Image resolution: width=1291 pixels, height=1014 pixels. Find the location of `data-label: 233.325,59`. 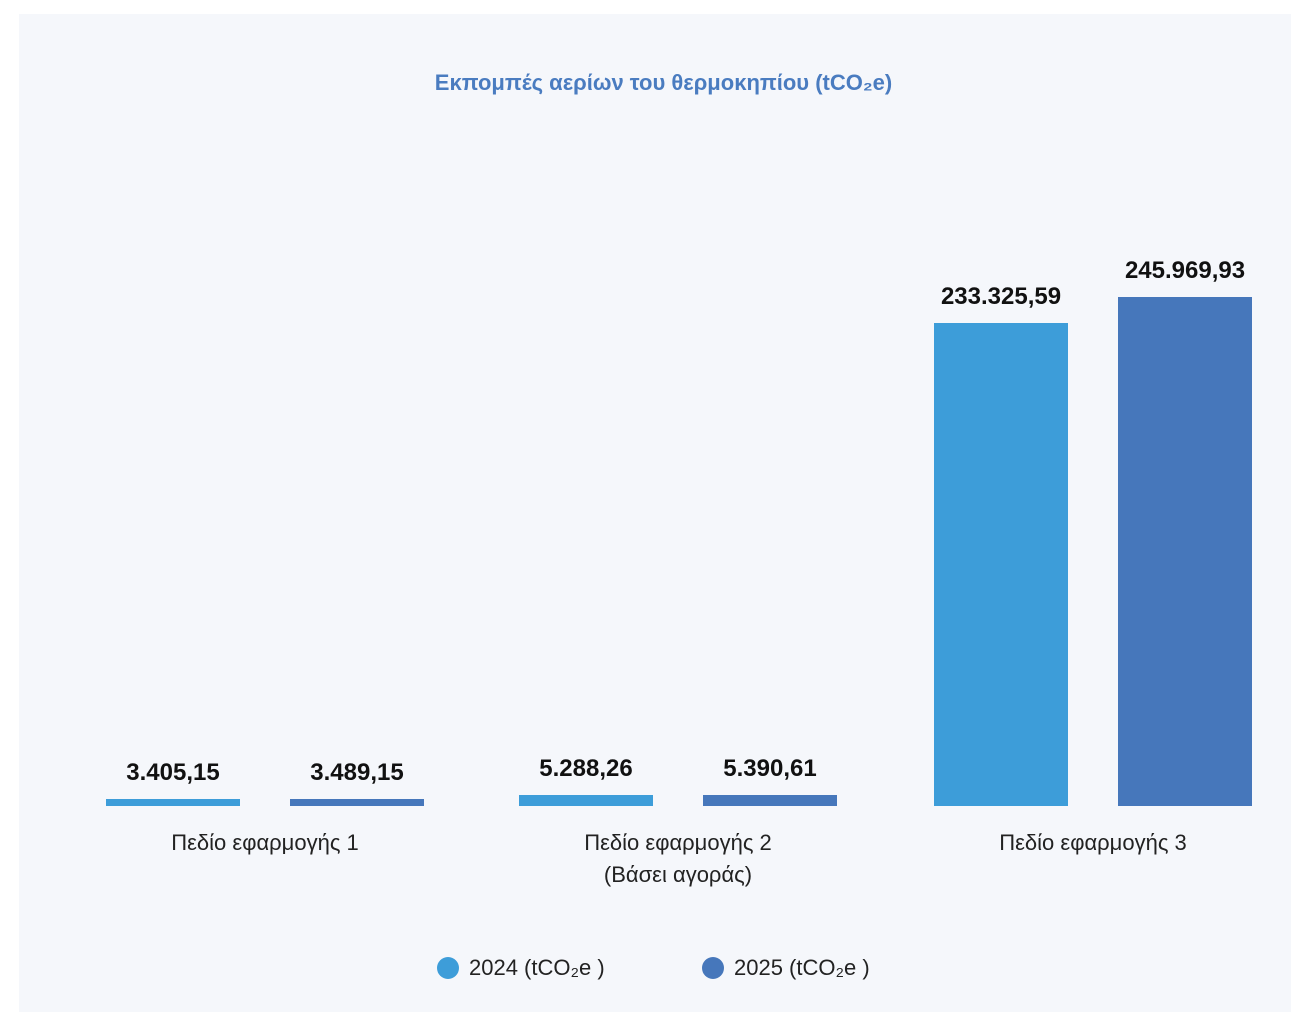

data-label: 233.325,59 is located at coordinates (1001, 297).